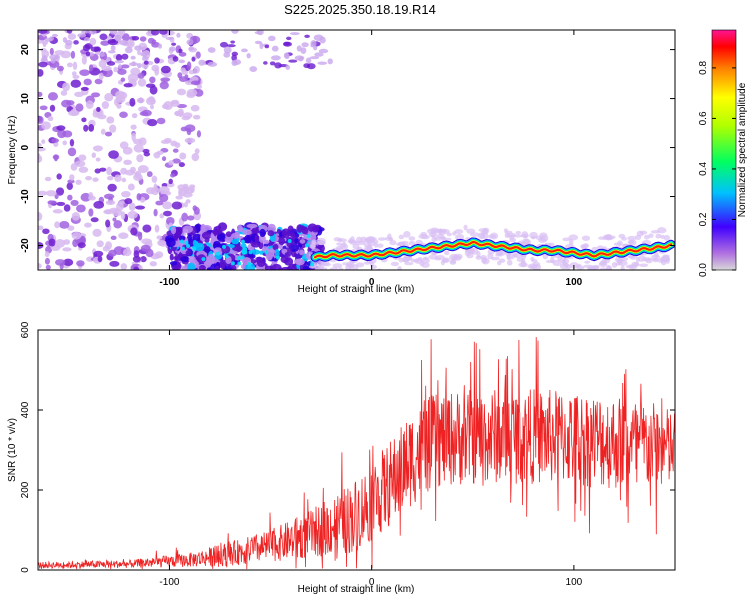 This screenshot has height=600, width=750. What do you see at coordinates (25, 245) in the screenshot?
I see `spectrogram-y-tick-label: -20` at bounding box center [25, 245].